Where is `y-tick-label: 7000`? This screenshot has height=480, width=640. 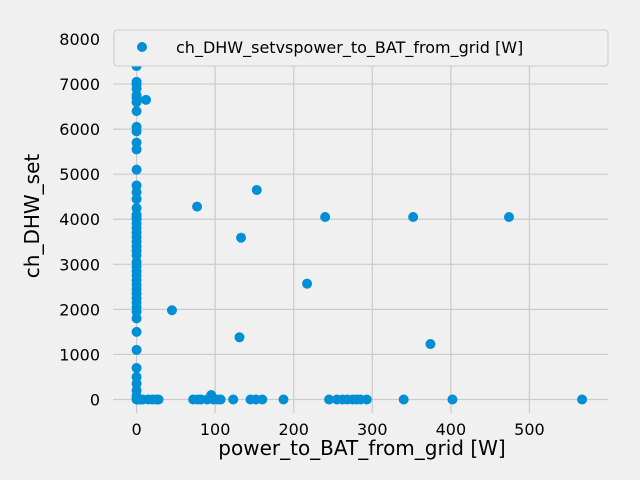
y-tick-label: 7000 is located at coordinates (79, 84).